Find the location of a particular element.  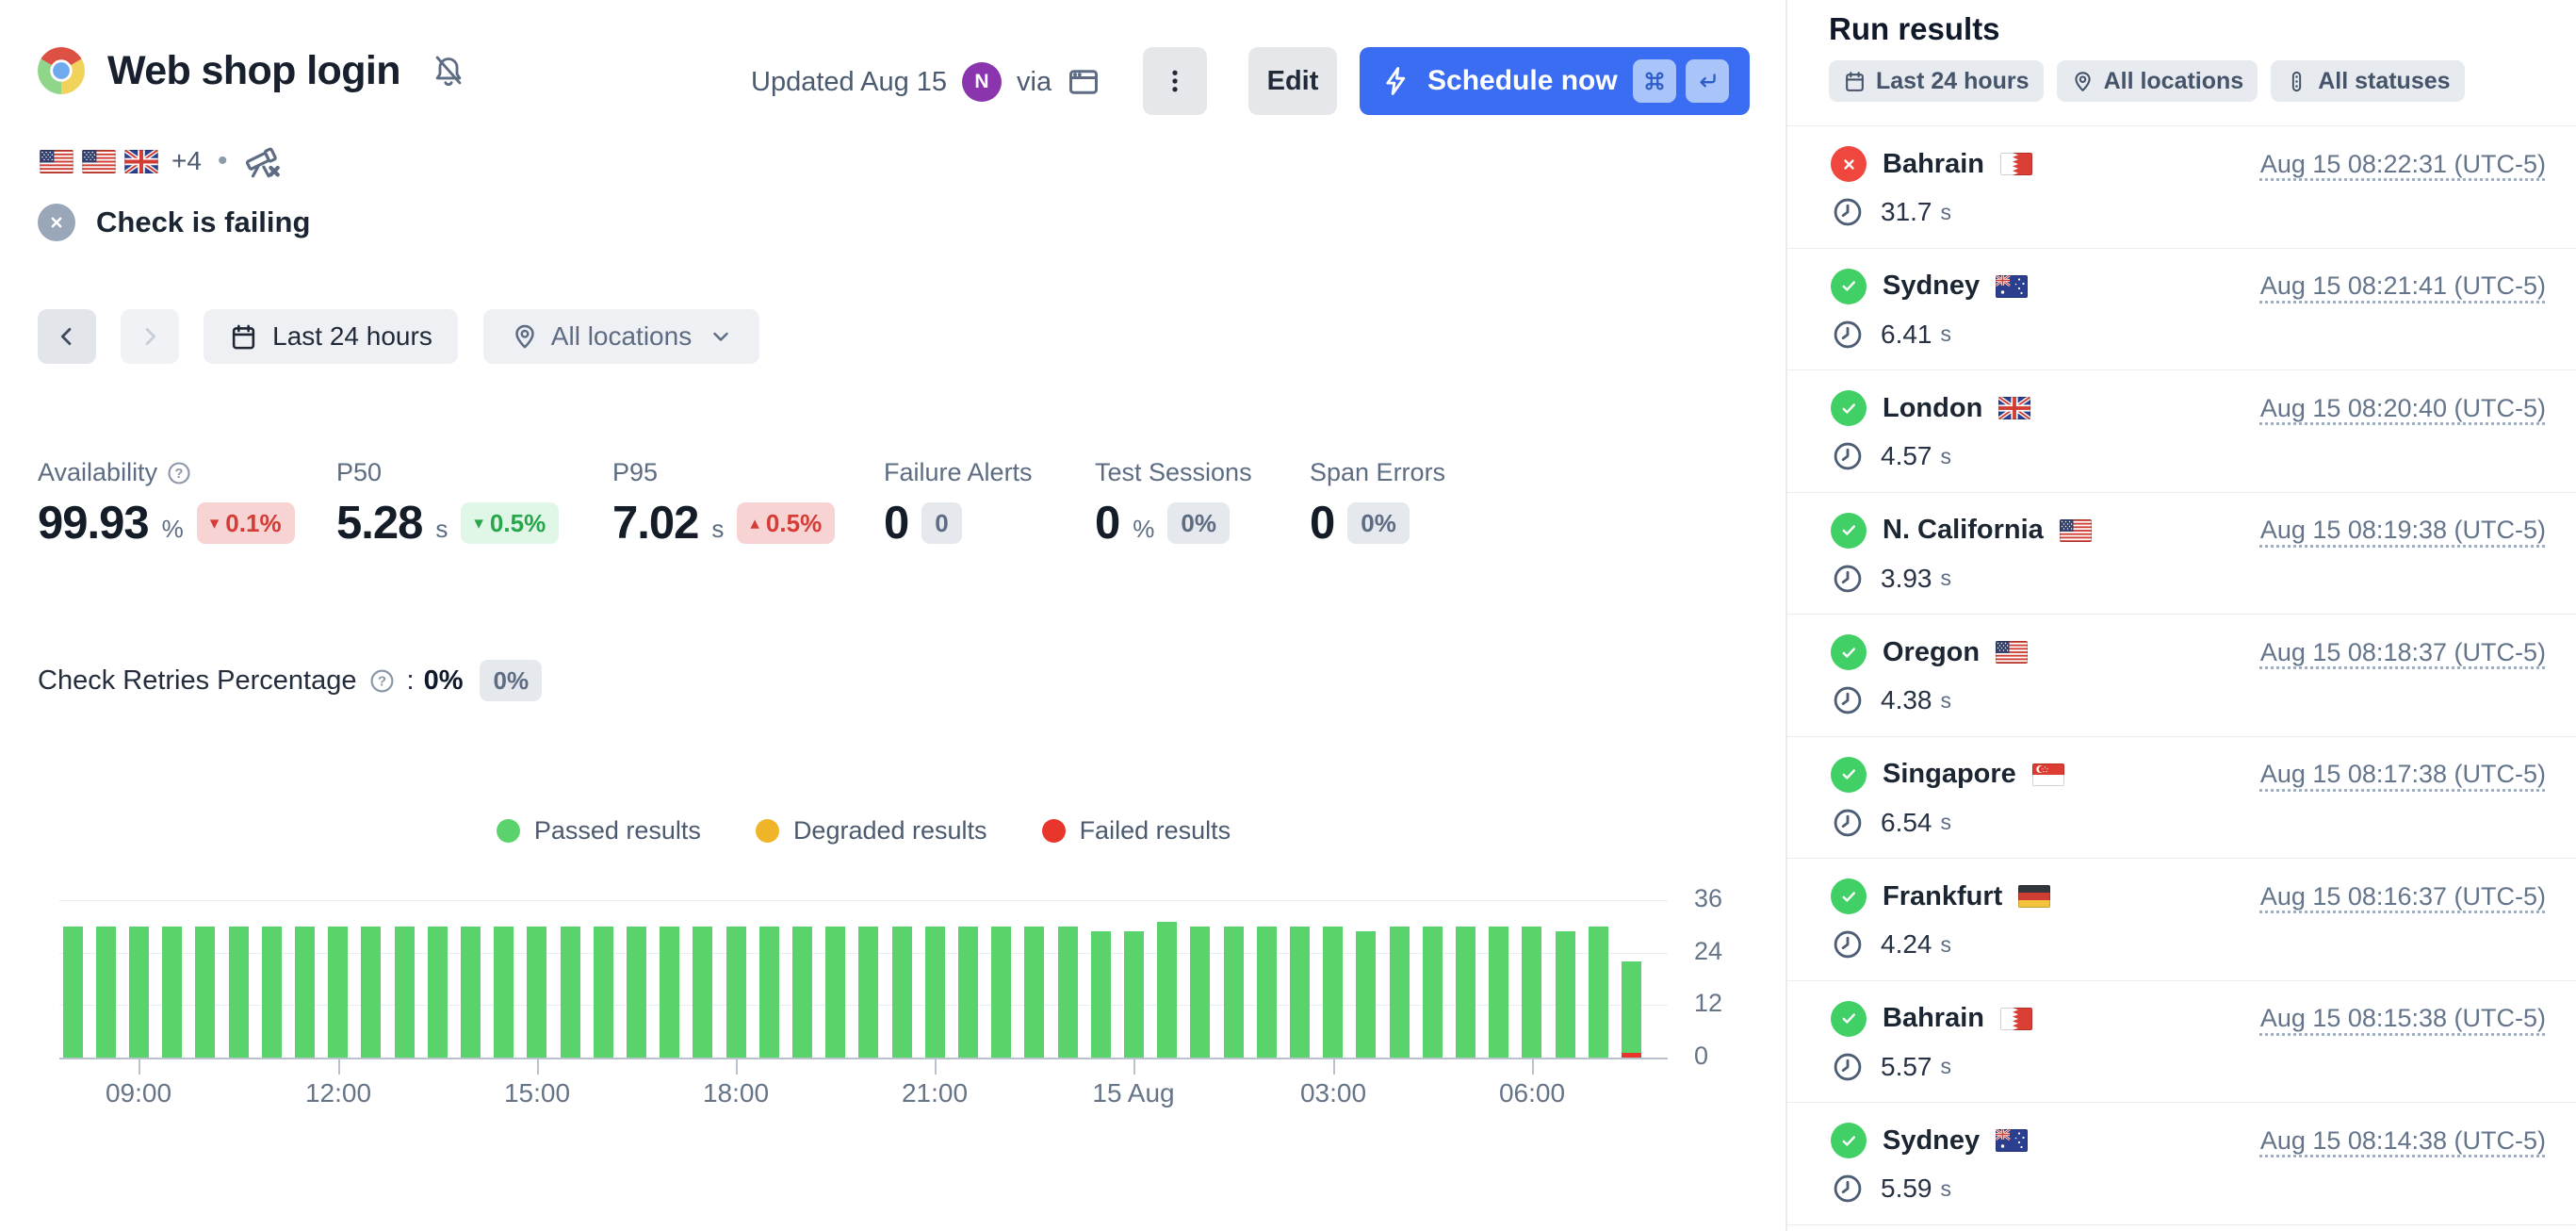

run-timestamp-link: Aug 15 08:18:37 (UTC-5) is located at coordinates (2402, 651).